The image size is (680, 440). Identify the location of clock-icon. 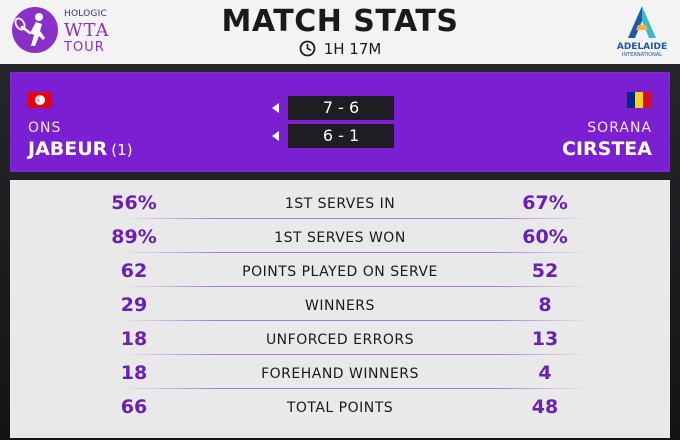
(307, 50).